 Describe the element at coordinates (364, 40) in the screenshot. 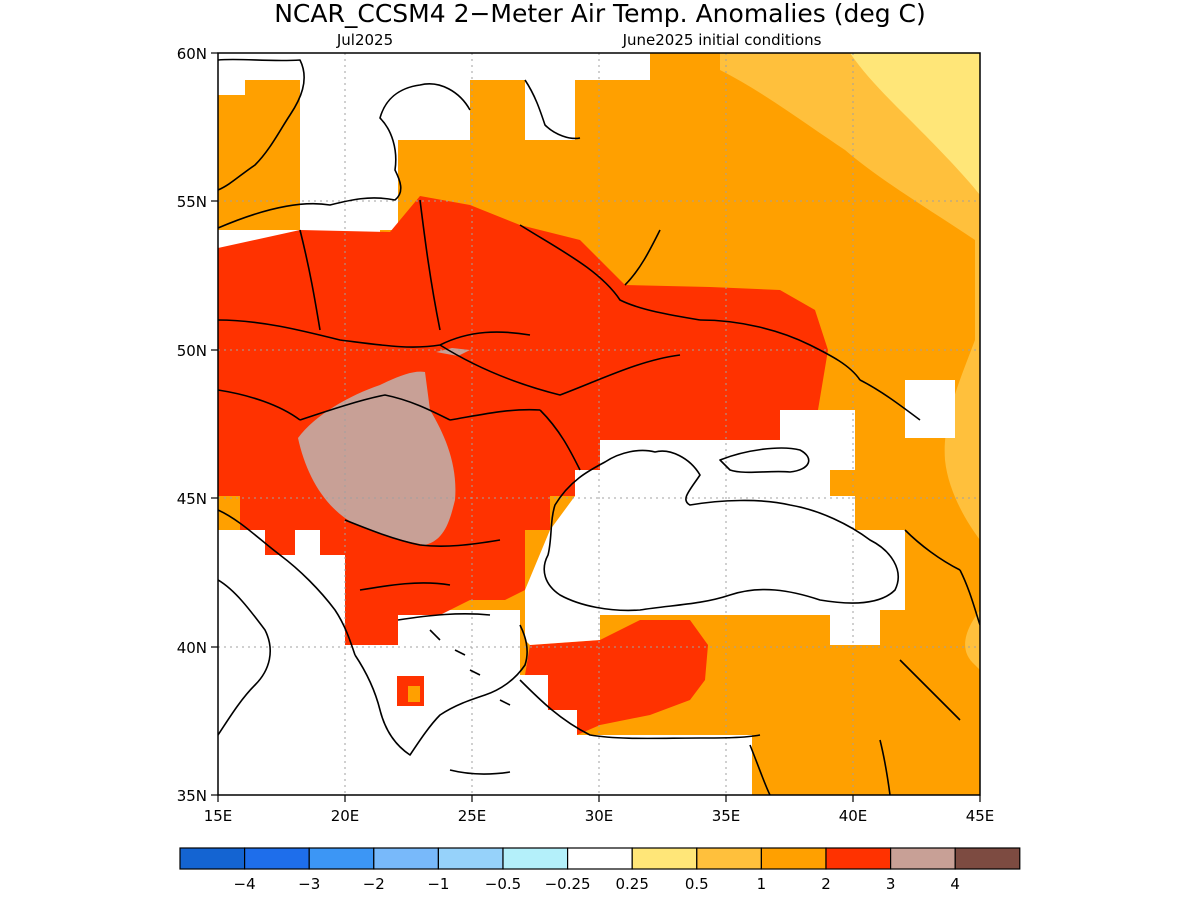

I see `subtitle-month: Jul2025` at that location.